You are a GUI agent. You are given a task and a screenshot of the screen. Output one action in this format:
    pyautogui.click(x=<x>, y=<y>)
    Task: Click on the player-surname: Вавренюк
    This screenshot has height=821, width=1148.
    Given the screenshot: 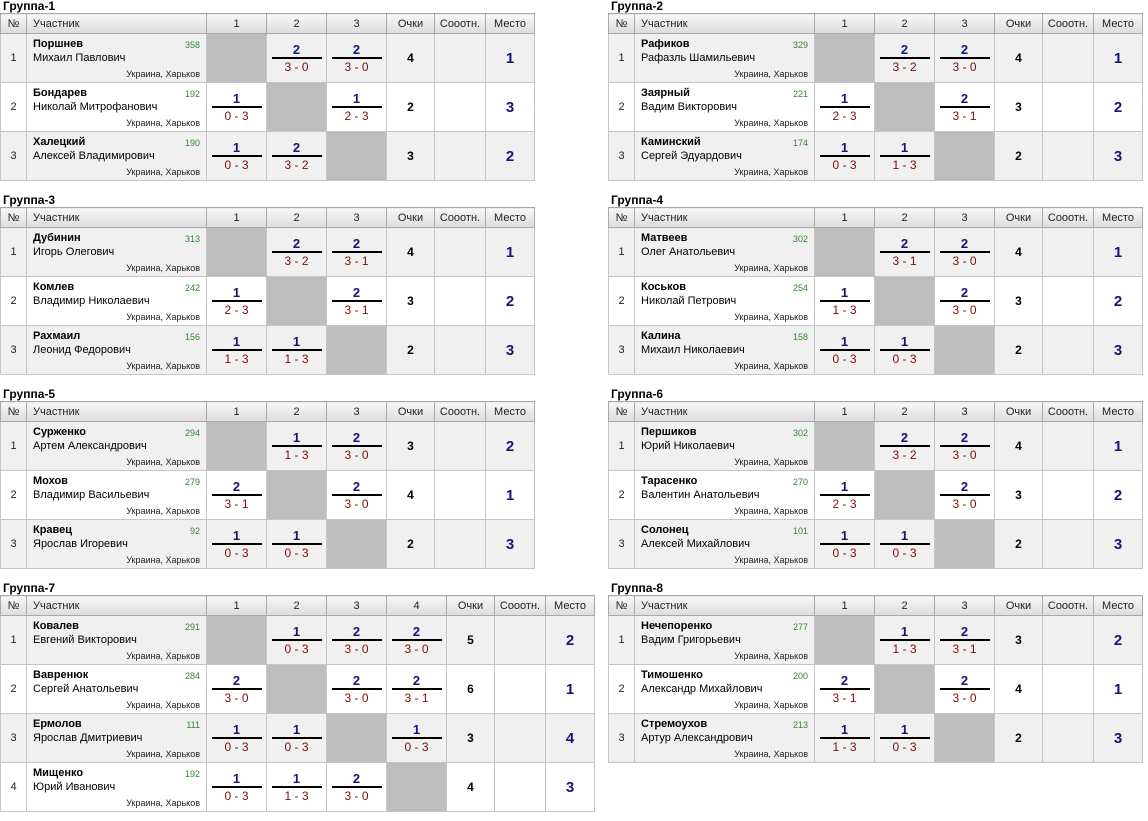 What is the action you would take?
    pyautogui.click(x=61, y=675)
    